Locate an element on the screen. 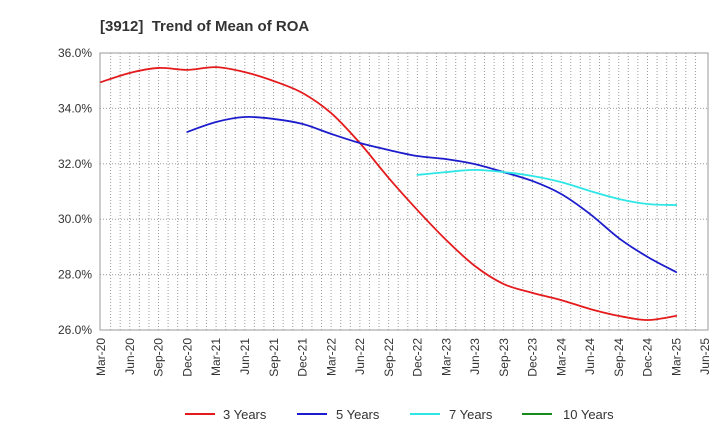  x-tick-label: Mar-25 is located at coordinates (676, 357).